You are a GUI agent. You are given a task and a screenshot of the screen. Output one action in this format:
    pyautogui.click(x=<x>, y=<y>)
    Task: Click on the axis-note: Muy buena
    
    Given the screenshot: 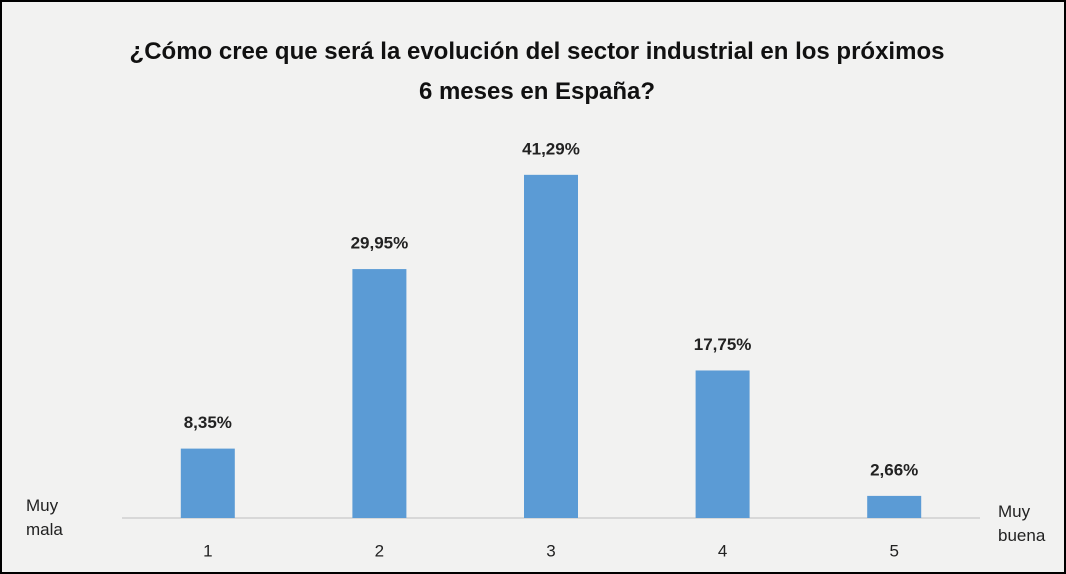 What is the action you would take?
    pyautogui.click(x=1022, y=523)
    